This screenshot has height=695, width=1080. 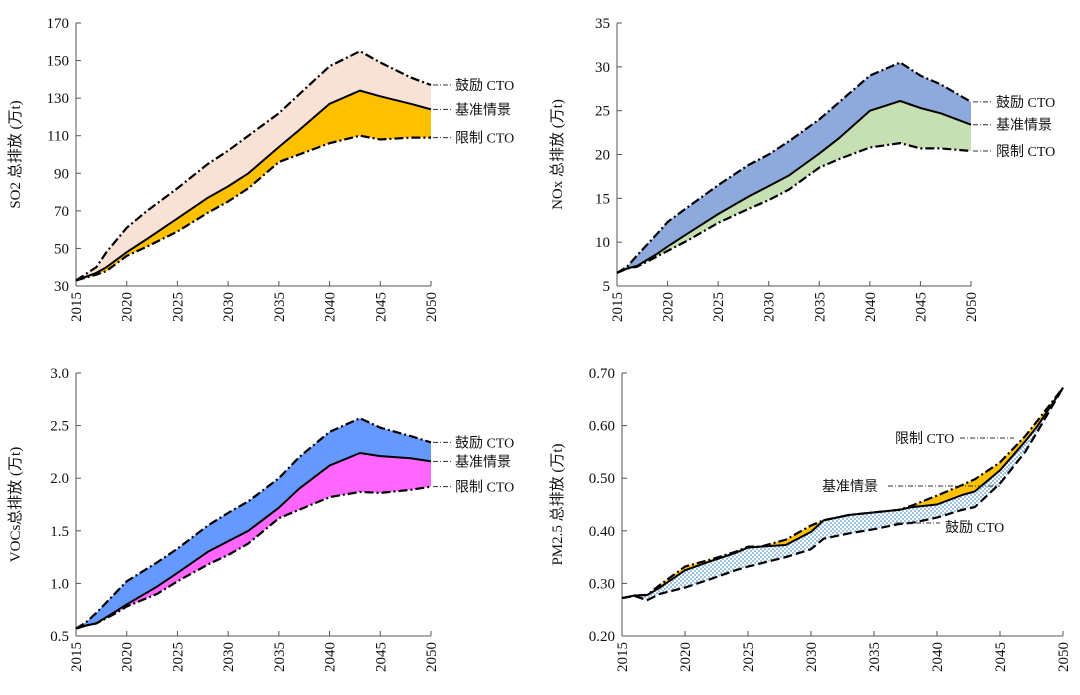 What do you see at coordinates (59, 637) in the screenshot?
I see `y-tick-label: 0.5` at bounding box center [59, 637].